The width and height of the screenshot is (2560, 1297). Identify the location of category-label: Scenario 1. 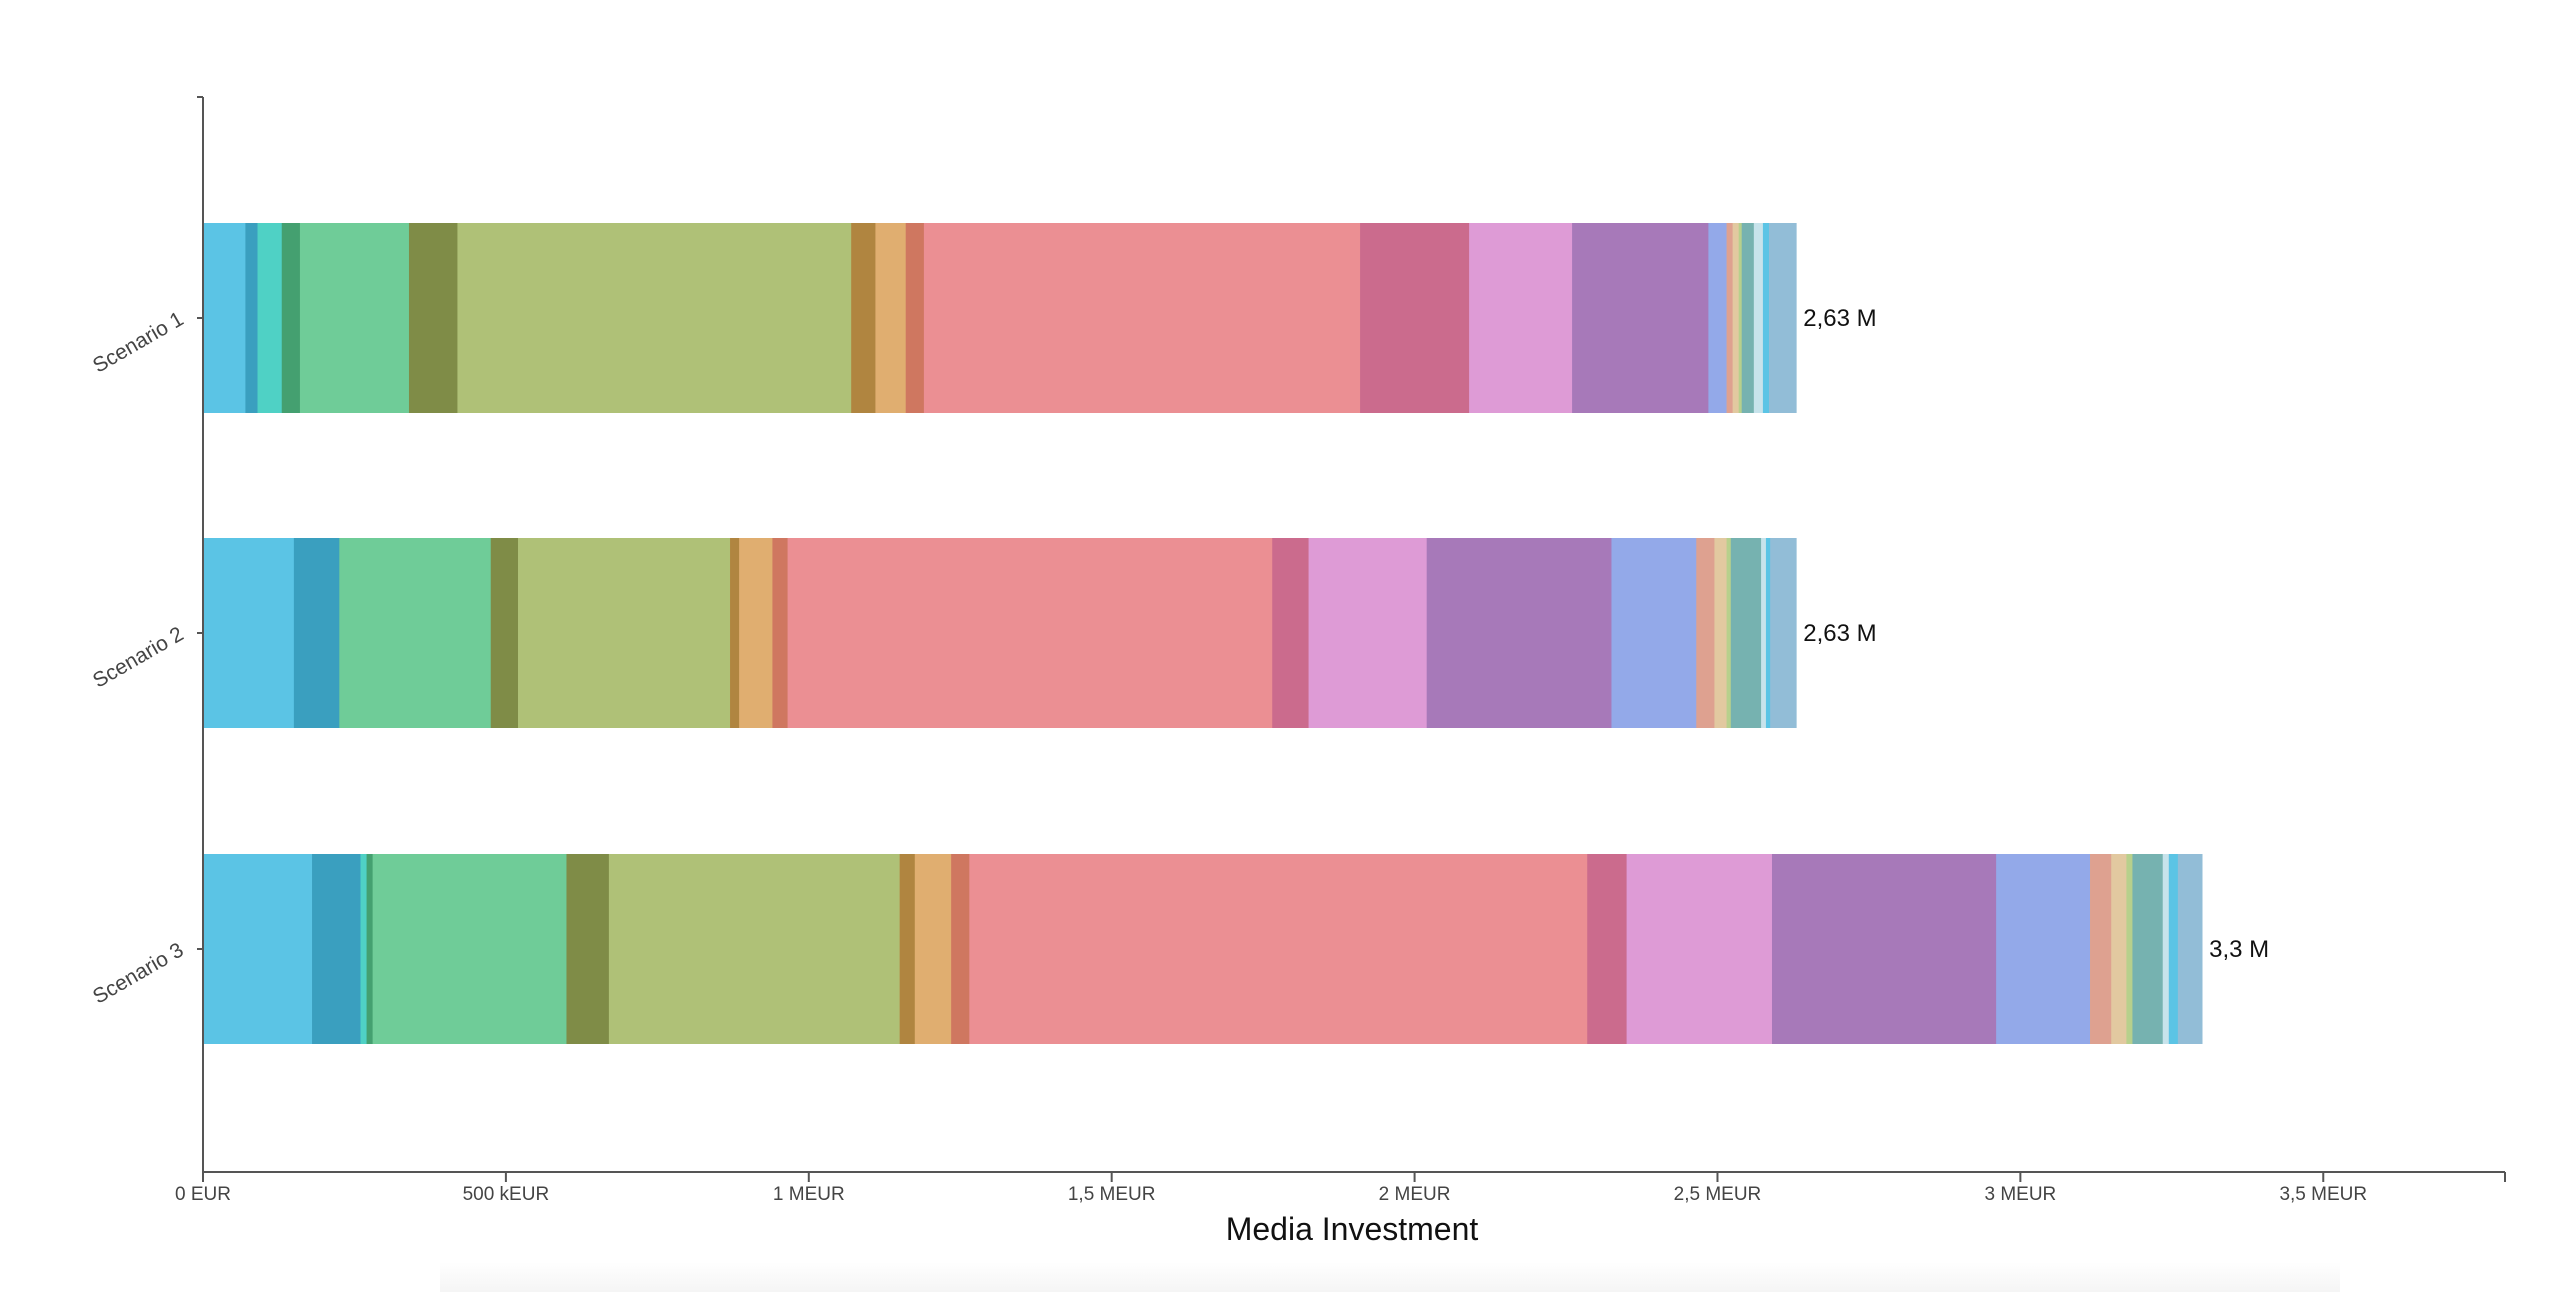
(138, 342).